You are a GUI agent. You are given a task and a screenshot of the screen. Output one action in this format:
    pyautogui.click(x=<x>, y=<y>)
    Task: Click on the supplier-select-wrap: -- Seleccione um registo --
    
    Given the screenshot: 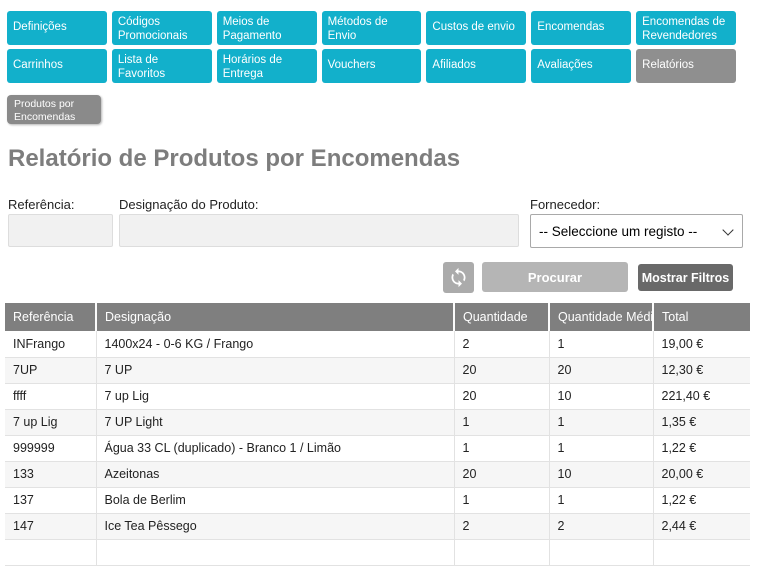 What is the action you would take?
    pyautogui.click(x=636, y=231)
    